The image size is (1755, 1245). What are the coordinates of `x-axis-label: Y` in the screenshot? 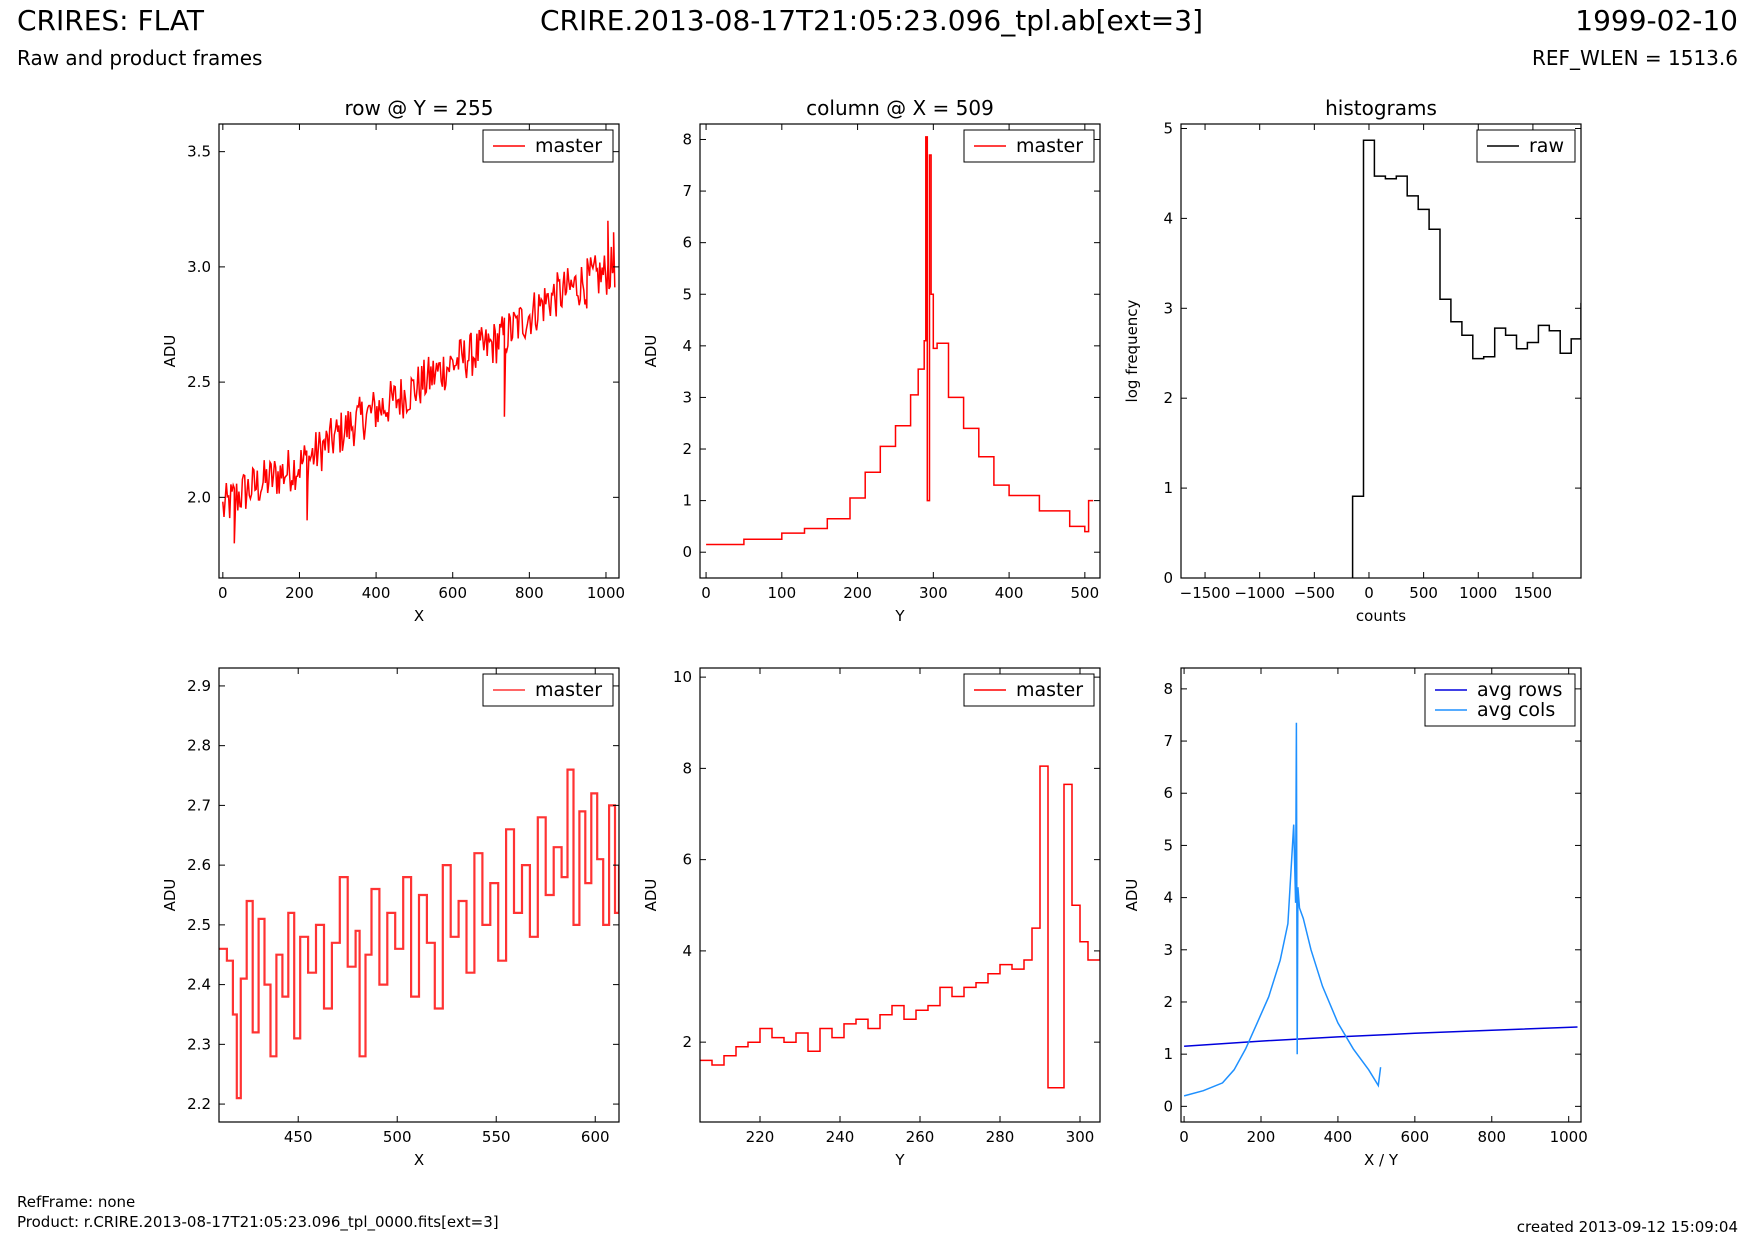 It's located at (899, 616).